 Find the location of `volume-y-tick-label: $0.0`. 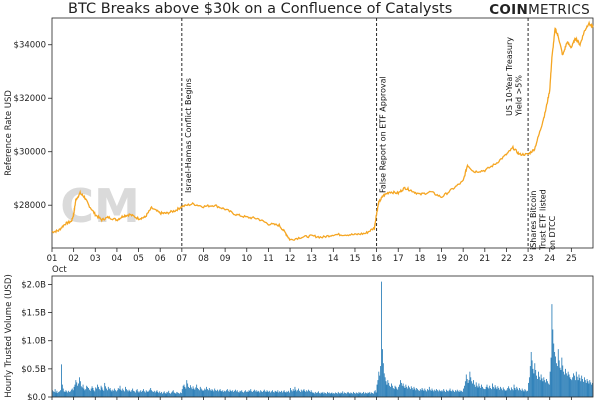

volume-y-tick-label: $0.0 is located at coordinates (36, 396).